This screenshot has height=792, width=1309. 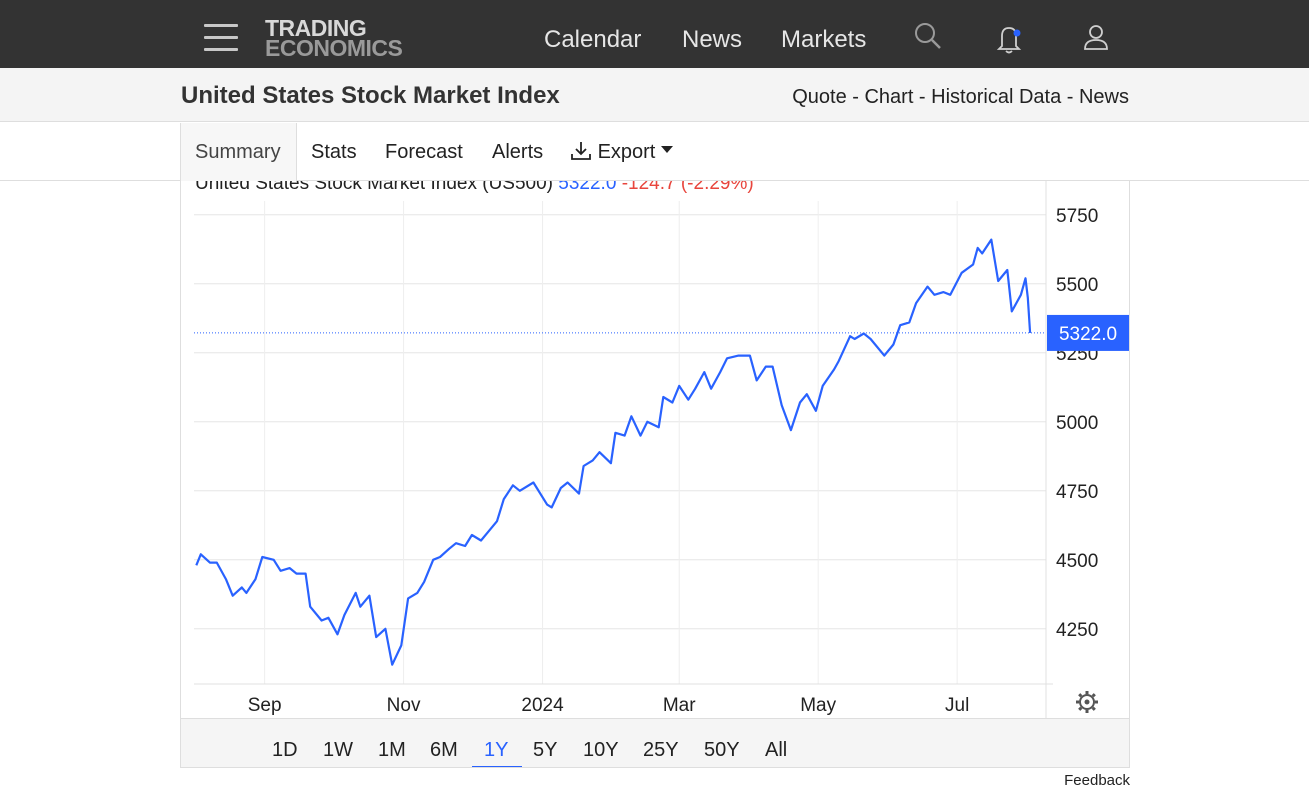 I want to click on tab-alerts: Alerts, so click(x=518, y=152).